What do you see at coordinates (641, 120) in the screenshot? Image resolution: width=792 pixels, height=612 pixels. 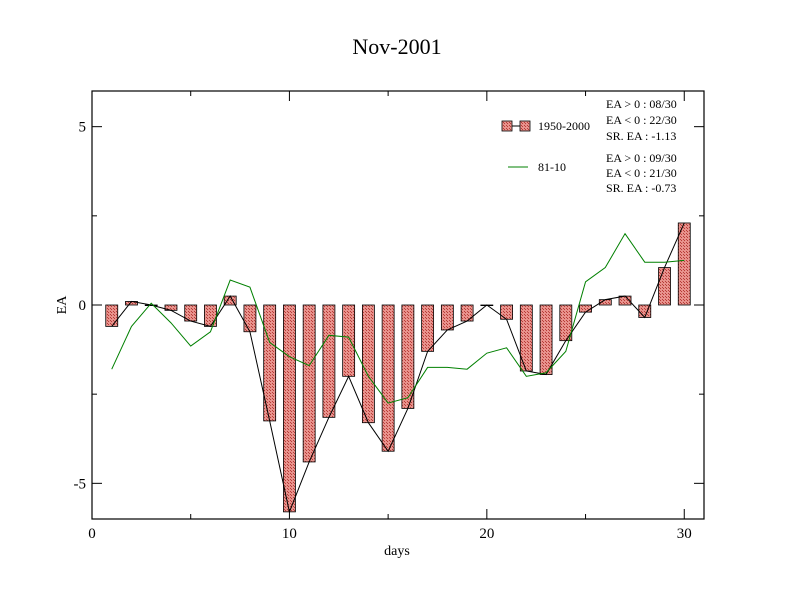 I see `legend-stat-1950-2000-negative: EA < 0 : 22/30` at bounding box center [641, 120].